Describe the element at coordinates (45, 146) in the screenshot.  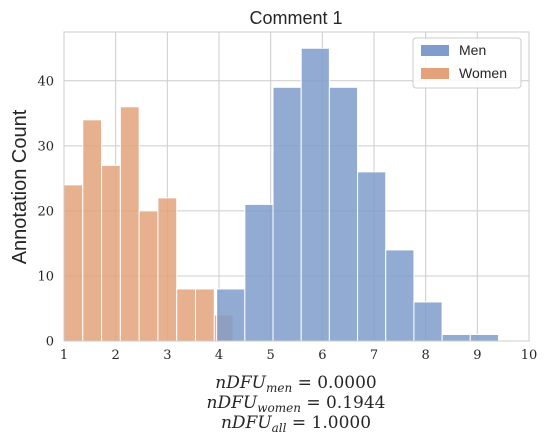
I see `y-tick-label: 30` at that location.